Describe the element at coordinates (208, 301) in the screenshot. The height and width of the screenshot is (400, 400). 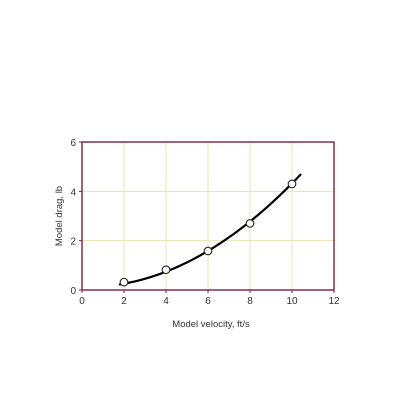
I see `x-tick-label-3: 6` at that location.